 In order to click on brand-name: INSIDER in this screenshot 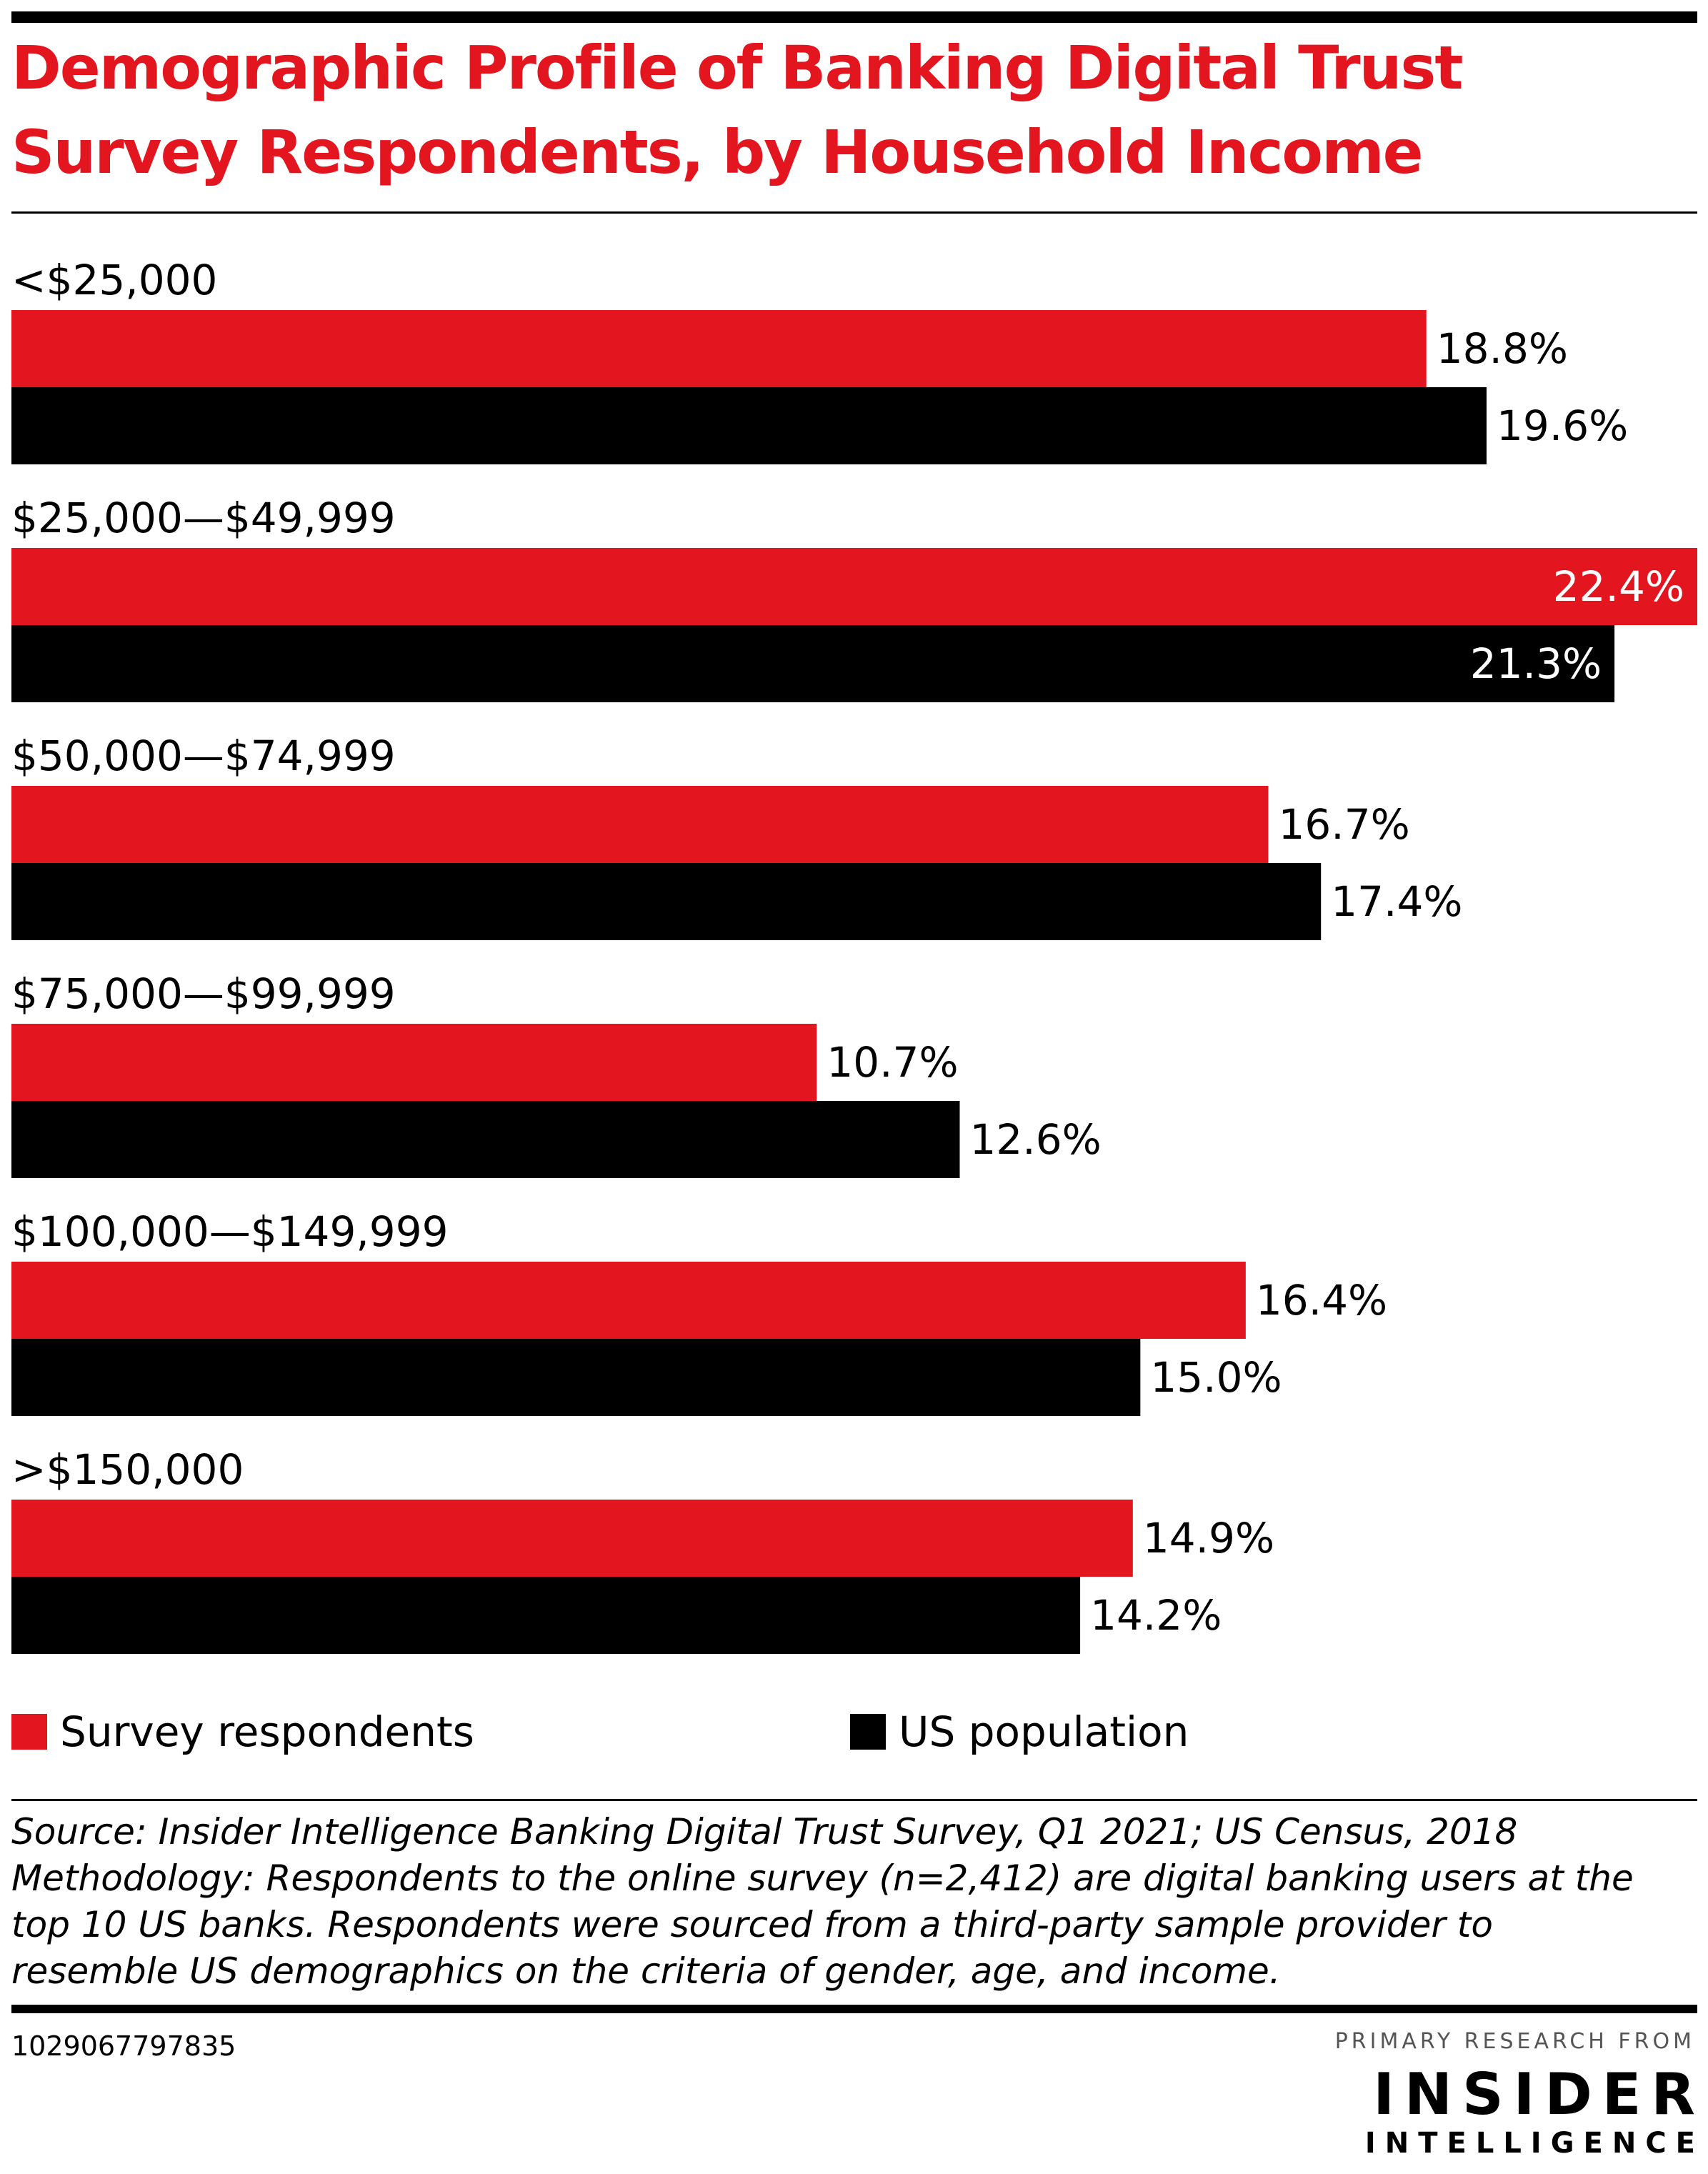, I will do `click(1539, 2094)`.